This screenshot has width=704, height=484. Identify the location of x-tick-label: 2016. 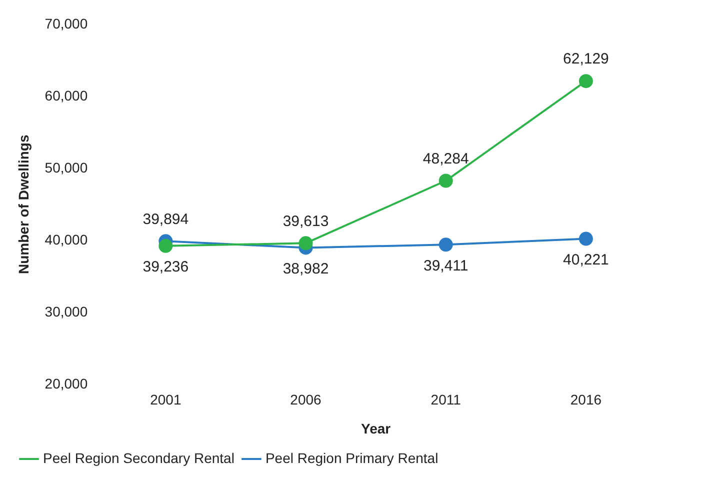
(586, 400).